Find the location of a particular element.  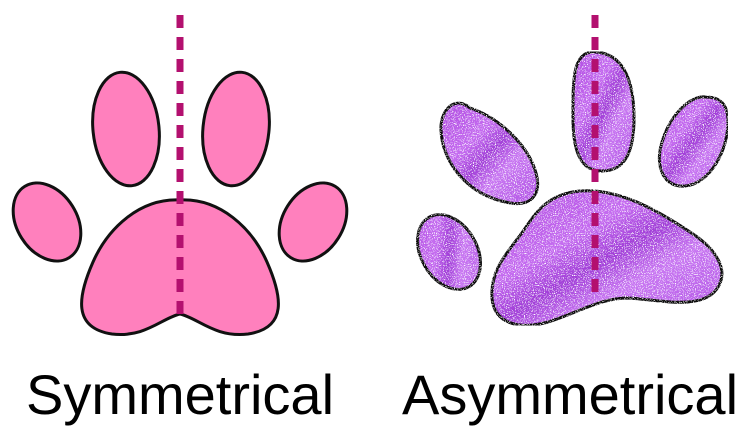

left-toe-asym is located at coordinates (489, 153).